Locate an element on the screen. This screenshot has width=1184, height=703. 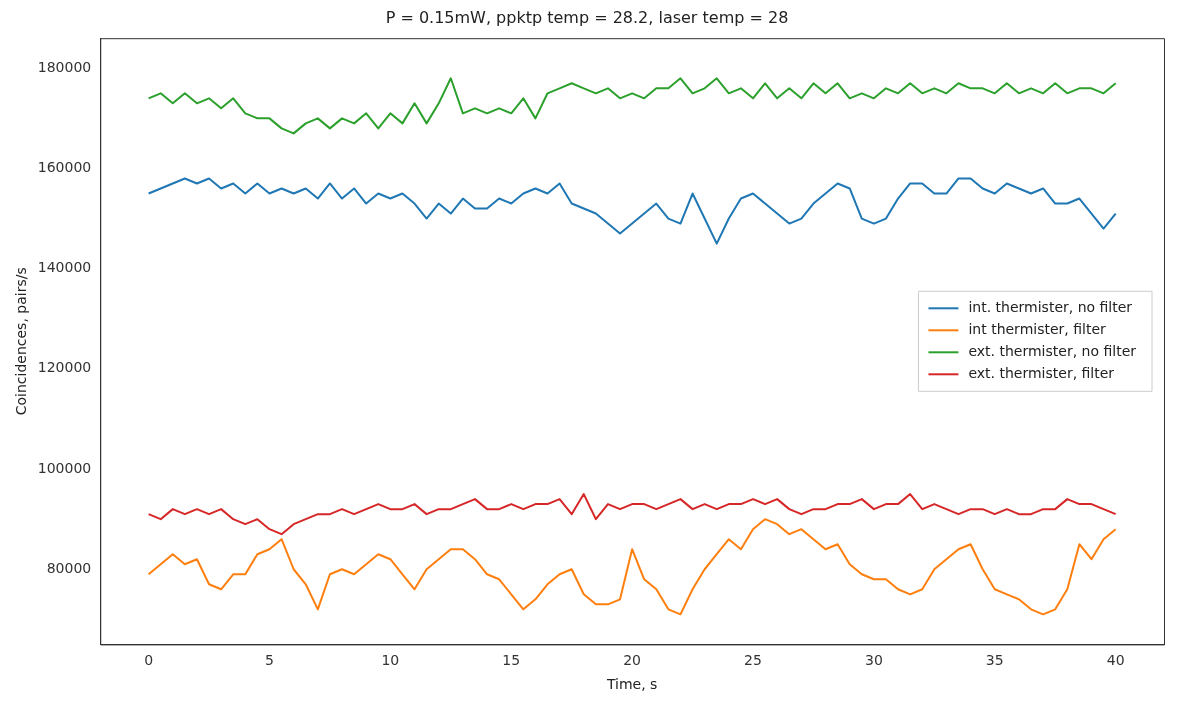
x-tick-label: 40 is located at coordinates (1115, 660).